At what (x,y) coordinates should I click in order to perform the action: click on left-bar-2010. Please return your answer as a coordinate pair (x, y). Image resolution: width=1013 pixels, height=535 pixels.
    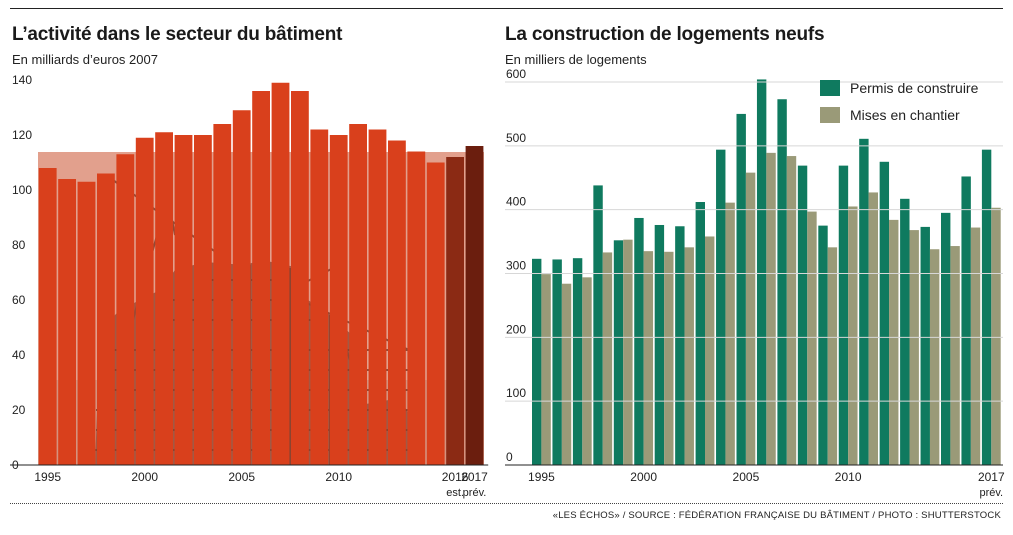
    Looking at the image, I should click on (338, 300).